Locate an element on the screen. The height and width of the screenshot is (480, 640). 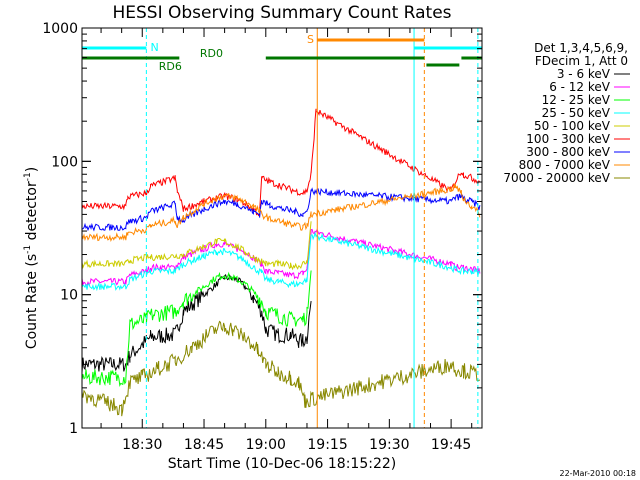
x-tick-label-0: 18:30 is located at coordinates (142, 445).